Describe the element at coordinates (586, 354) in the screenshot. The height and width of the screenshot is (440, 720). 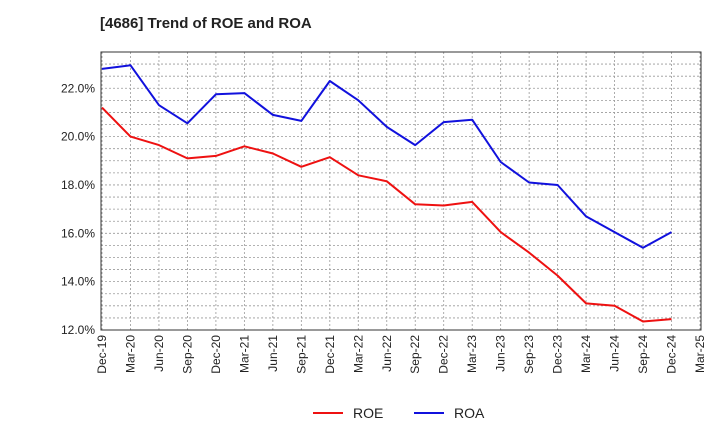
I see `x-tick-label: Mar-24` at that location.